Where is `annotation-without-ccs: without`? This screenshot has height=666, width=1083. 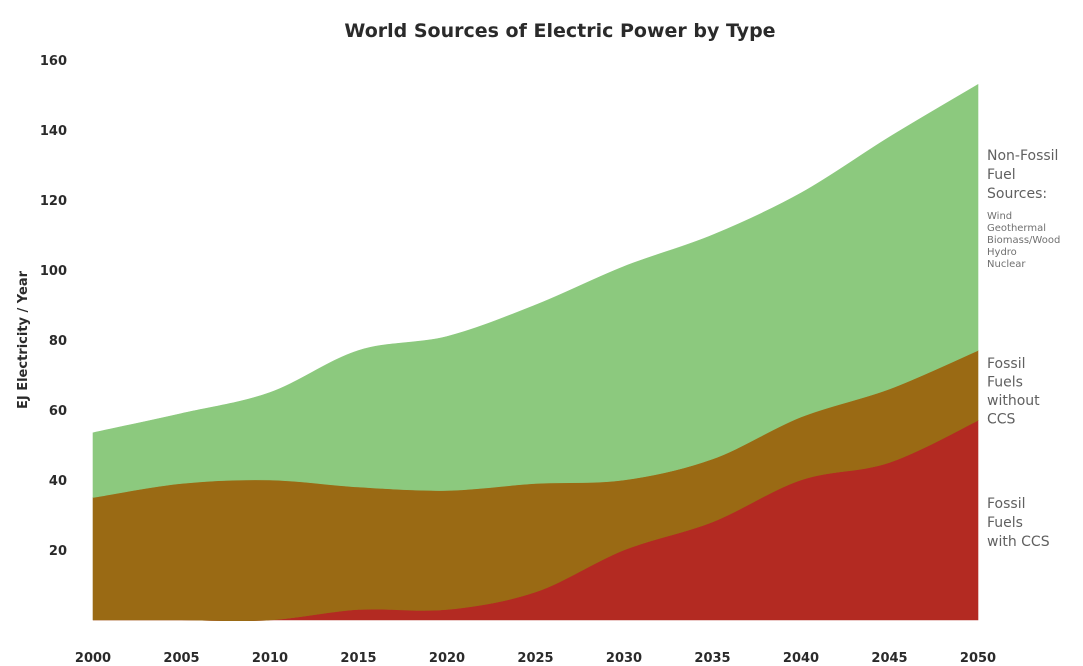 annotation-without-ccs: without is located at coordinates (1013, 401).